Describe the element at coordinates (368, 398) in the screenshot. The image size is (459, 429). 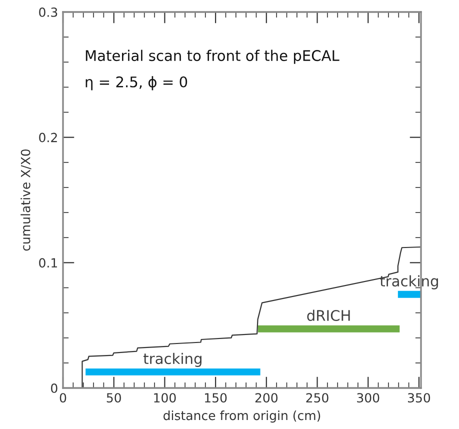
I see `x-tick-label: 300` at that location.